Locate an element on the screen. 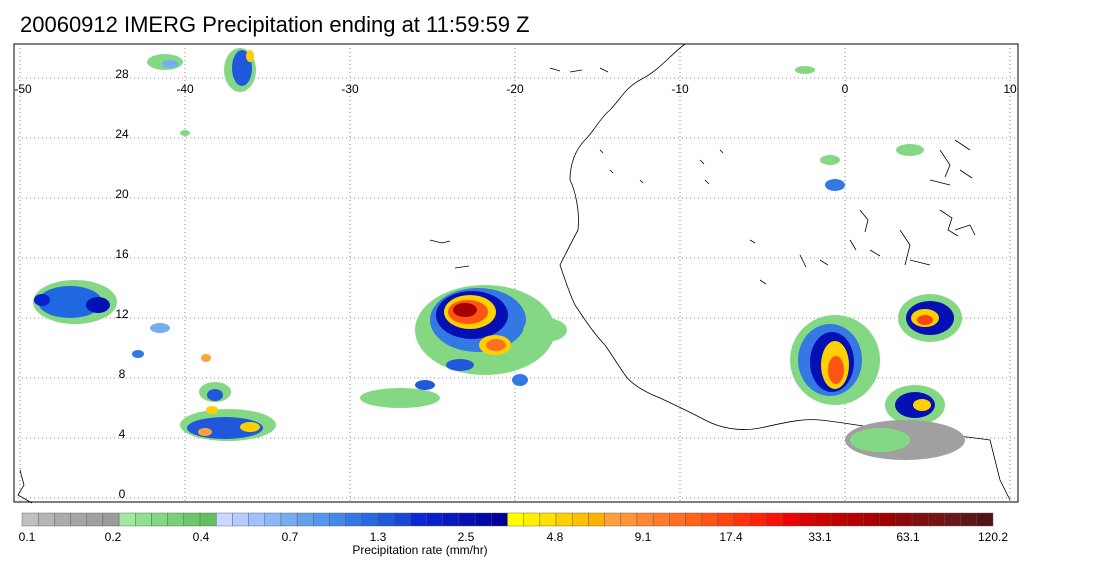 Image resolution: width=1101 pixels, height=571 pixels. longitude-label: -30 is located at coordinates (350, 89).